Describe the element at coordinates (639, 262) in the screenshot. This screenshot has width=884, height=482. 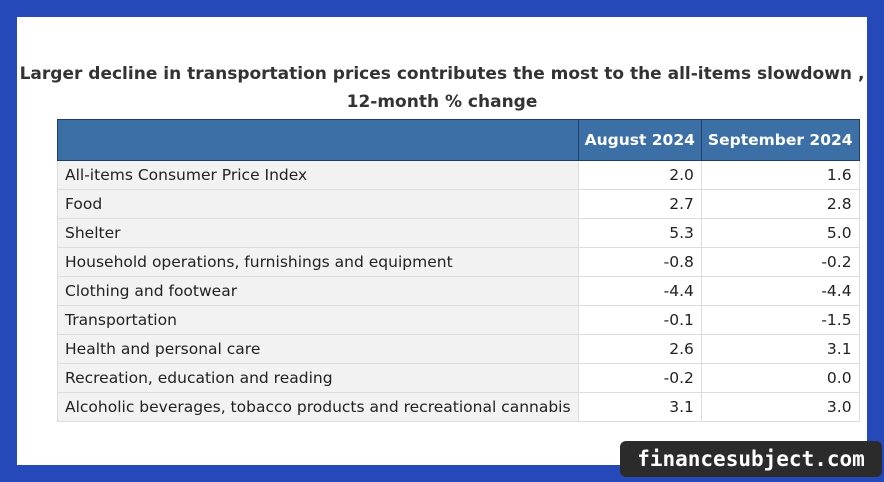
I see `value-cell: -0.8` at that location.